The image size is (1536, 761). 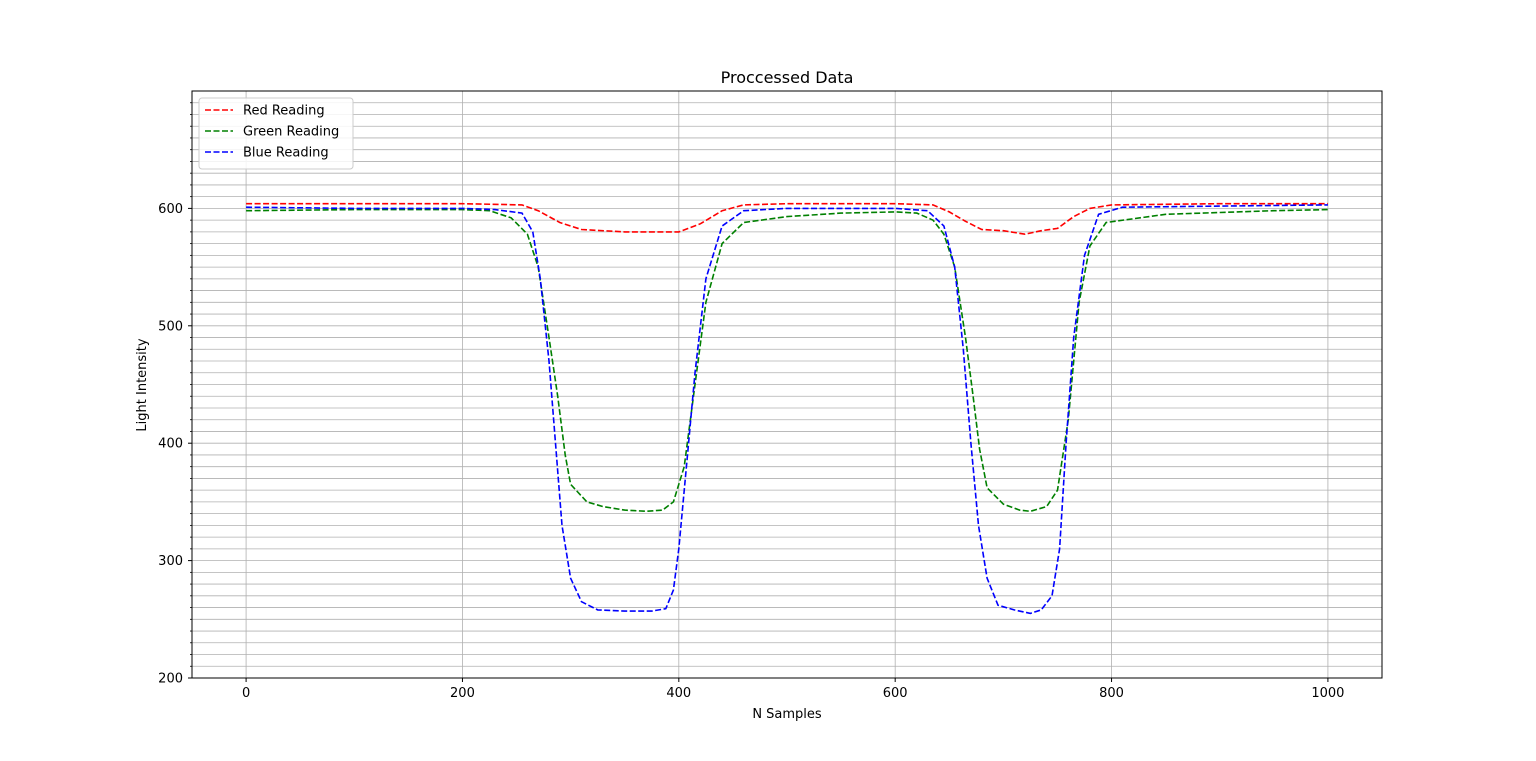 I want to click on legend-box, so click(x=276, y=133).